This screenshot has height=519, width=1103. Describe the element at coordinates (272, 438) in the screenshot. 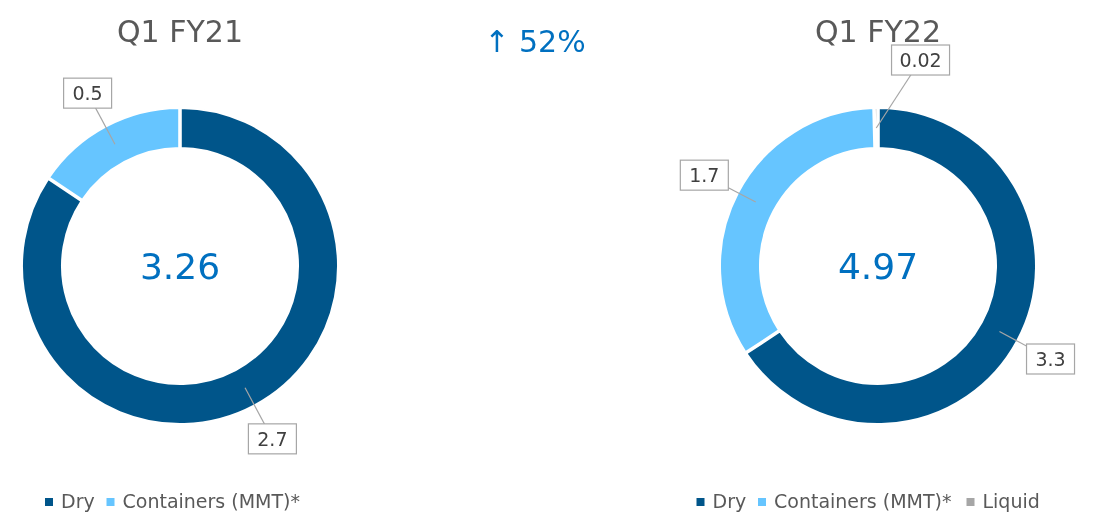

I see `data-label: 2.7` at that location.